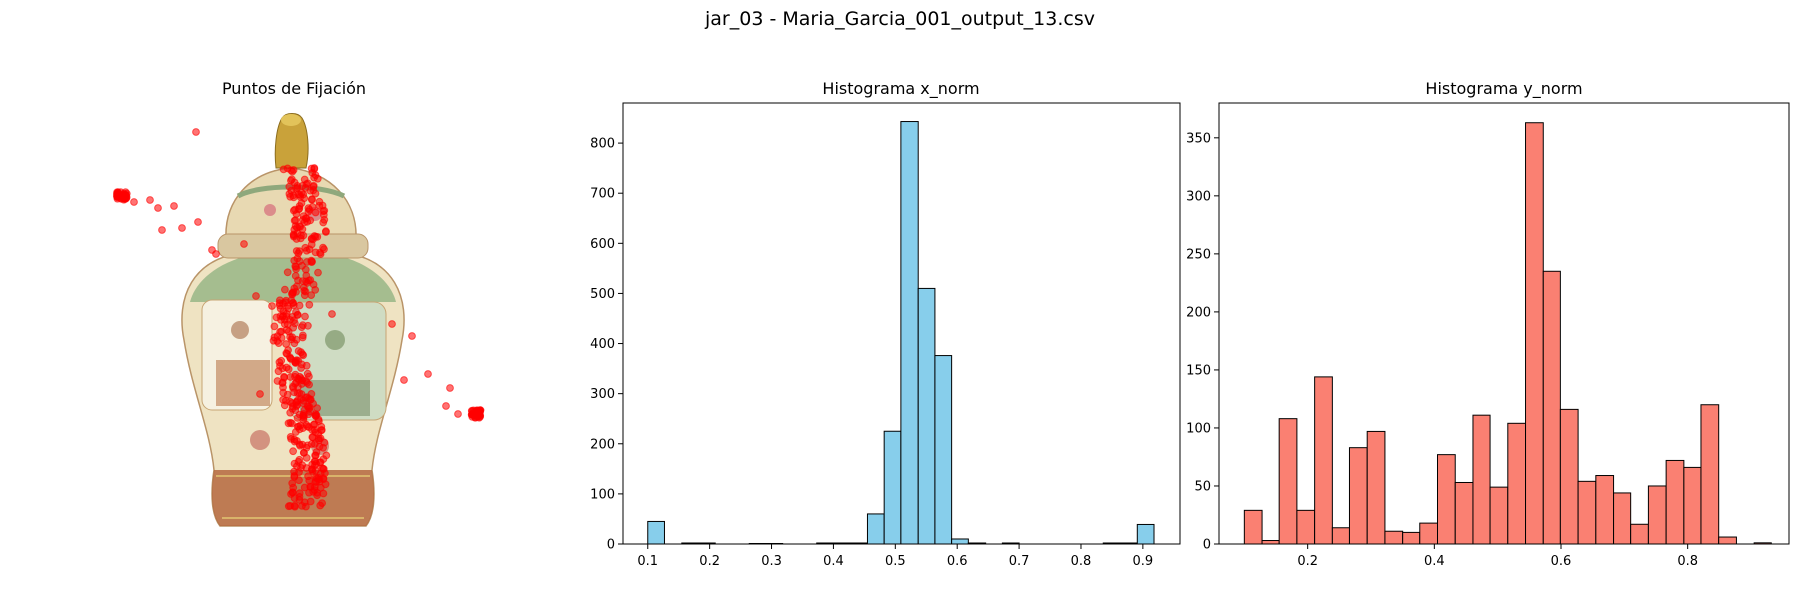  I want to click on x-norm-xtick-label: 0.8, so click(1081, 561).